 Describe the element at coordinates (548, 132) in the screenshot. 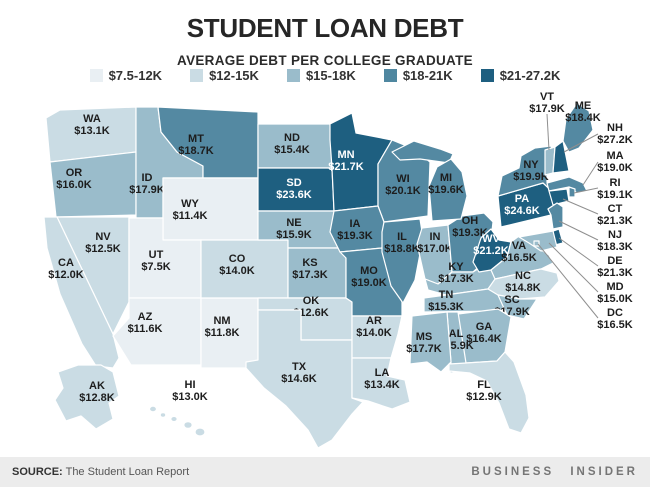

I see `callout-line-vt` at that location.